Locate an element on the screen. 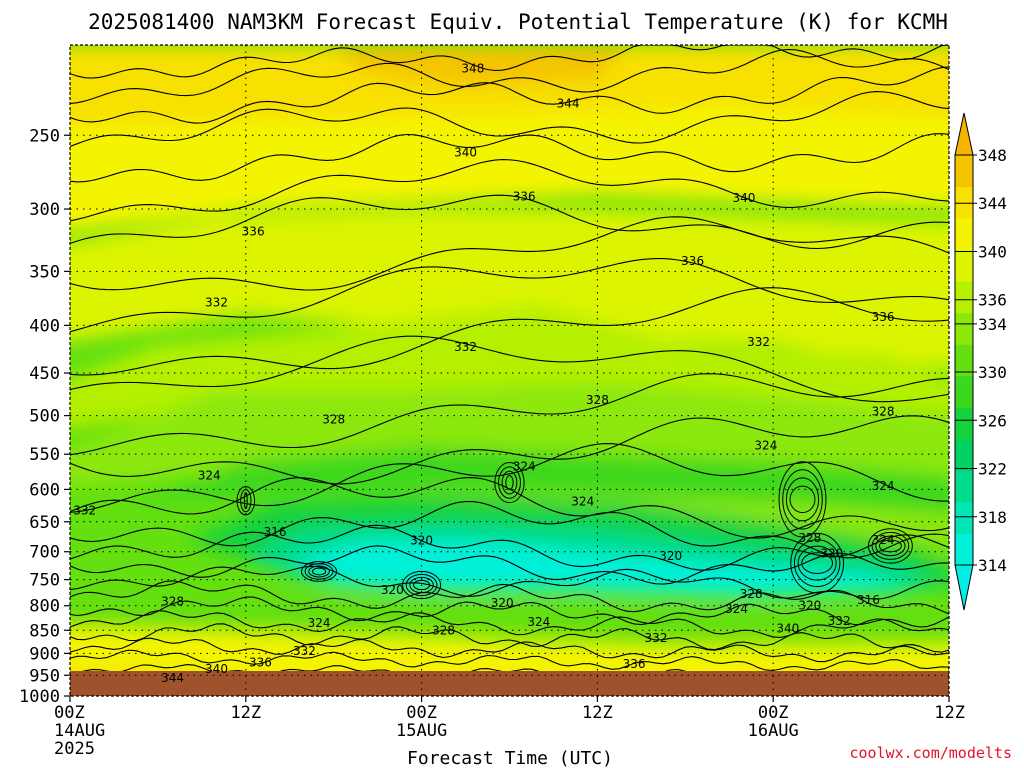 Image resolution: width=1024 pixels, height=768 pixels. band-lower-green is located at coordinates (509, 610).